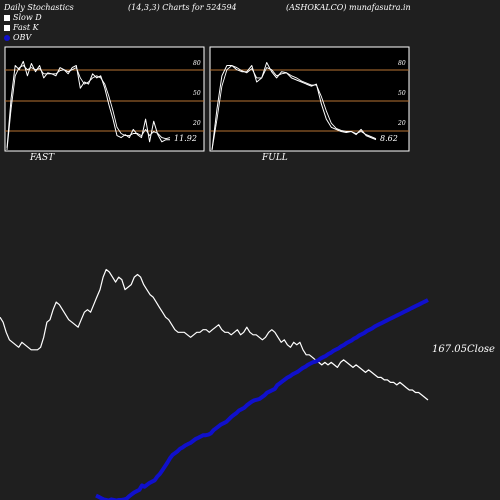  Describe the element at coordinates (22, 37) in the screenshot. I see `legend-label: OBV` at that location.